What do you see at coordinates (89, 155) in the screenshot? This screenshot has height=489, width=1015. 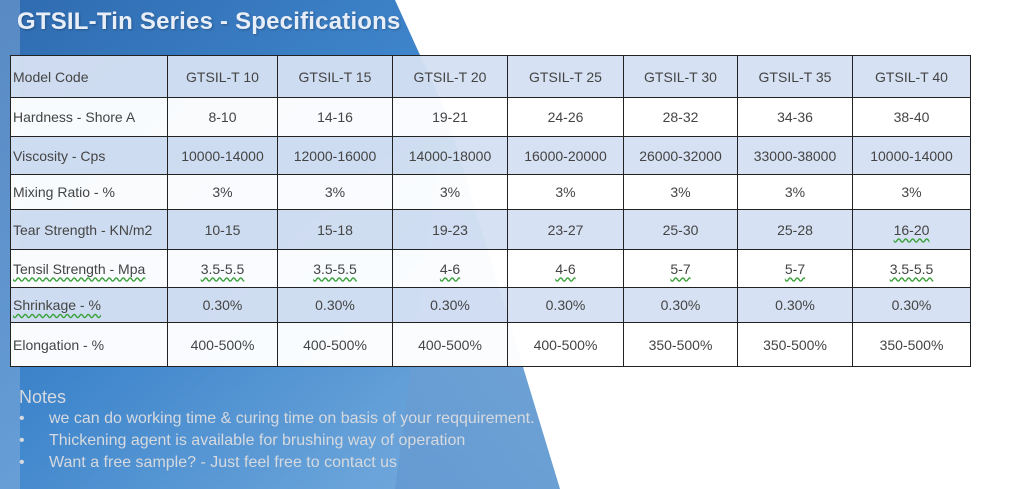 I see `row-label: Viscosity - Cps` at bounding box center [89, 155].